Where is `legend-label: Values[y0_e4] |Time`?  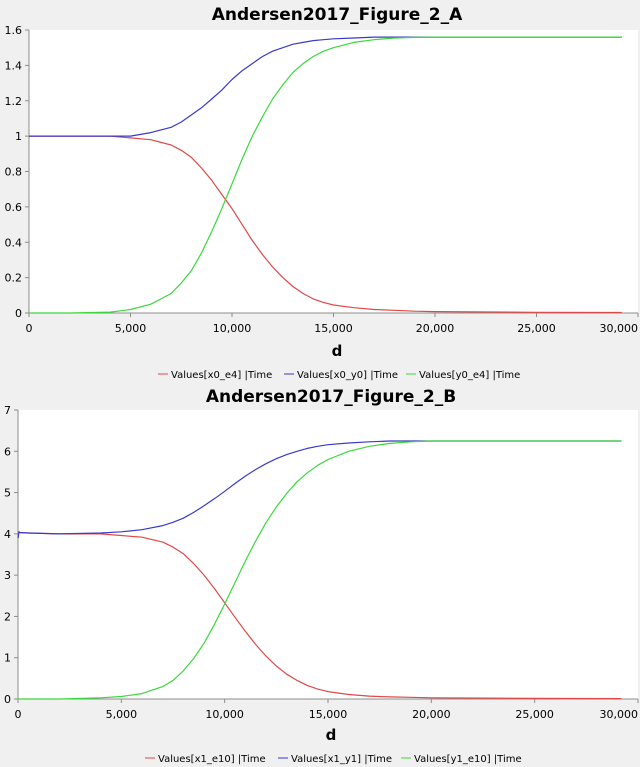 legend-label: Values[y0_e4] |Time is located at coordinates (469, 375).